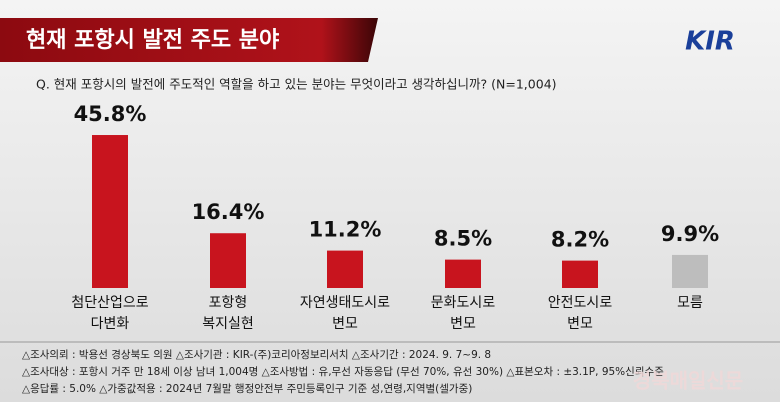 The height and width of the screenshot is (402, 780). Describe the element at coordinates (463, 303) in the screenshot. I see `x-tick-label: 문화도시로` at that location.